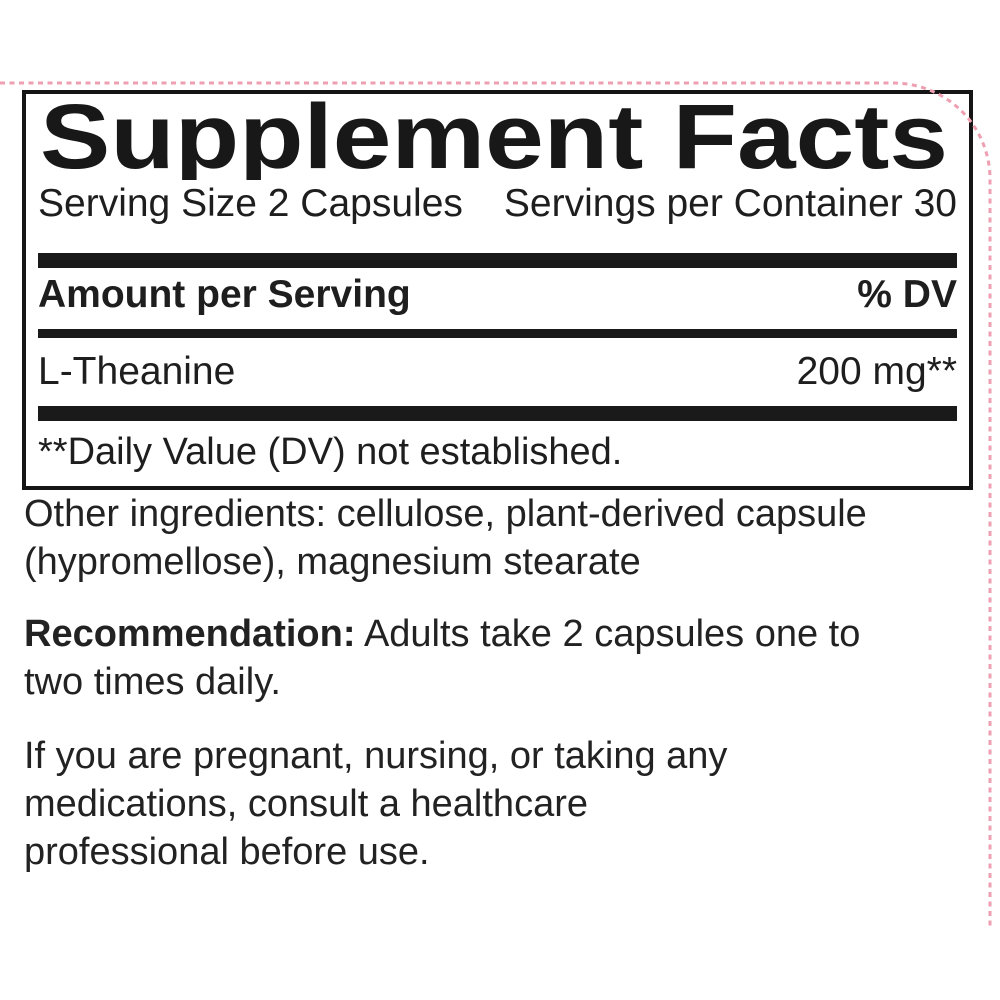  I want to click on table-header-row: Amount per Serving % DV, so click(497, 295).